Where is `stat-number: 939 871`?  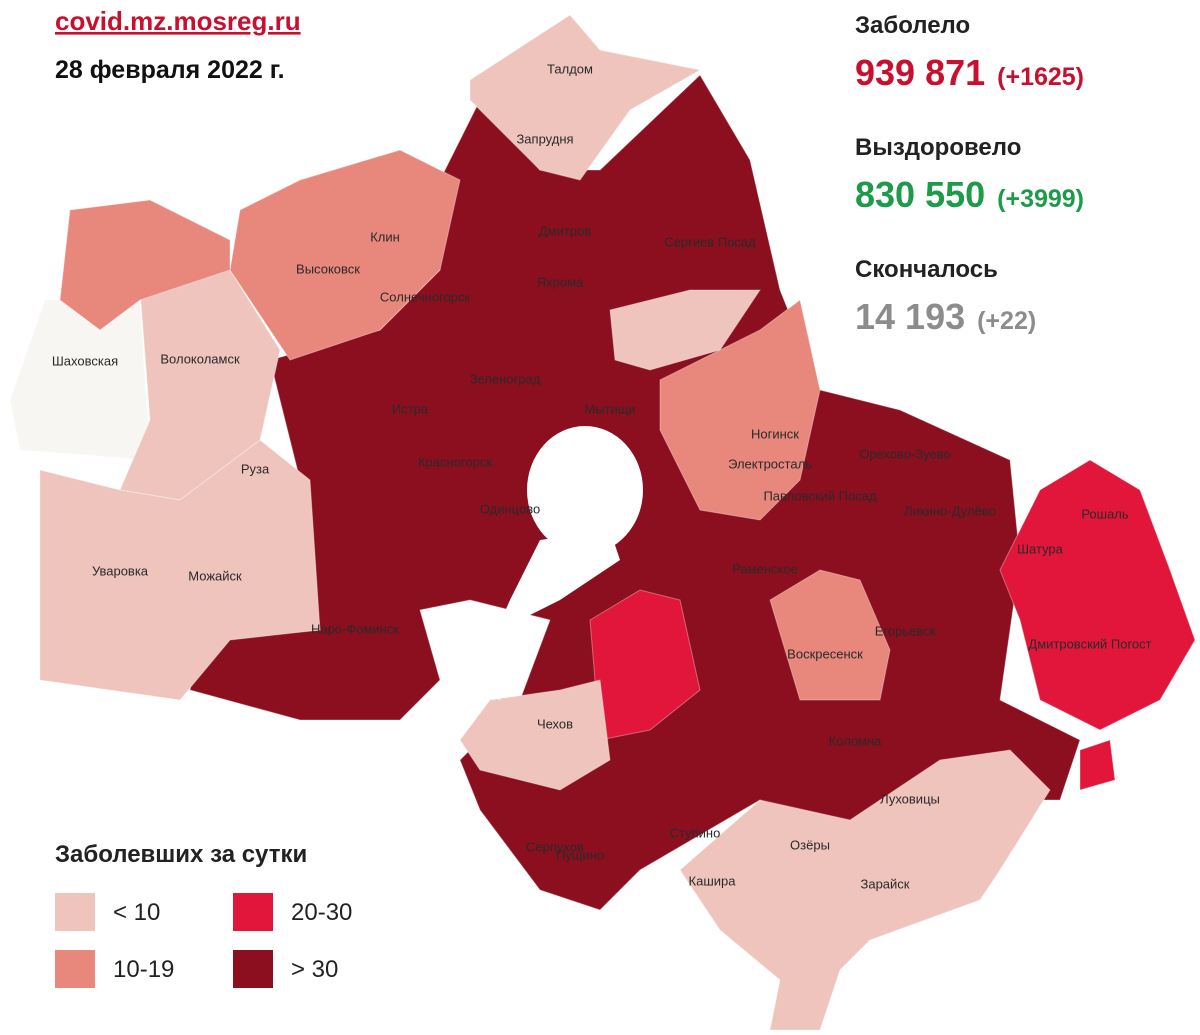
stat-number: 939 871 is located at coordinates (920, 72).